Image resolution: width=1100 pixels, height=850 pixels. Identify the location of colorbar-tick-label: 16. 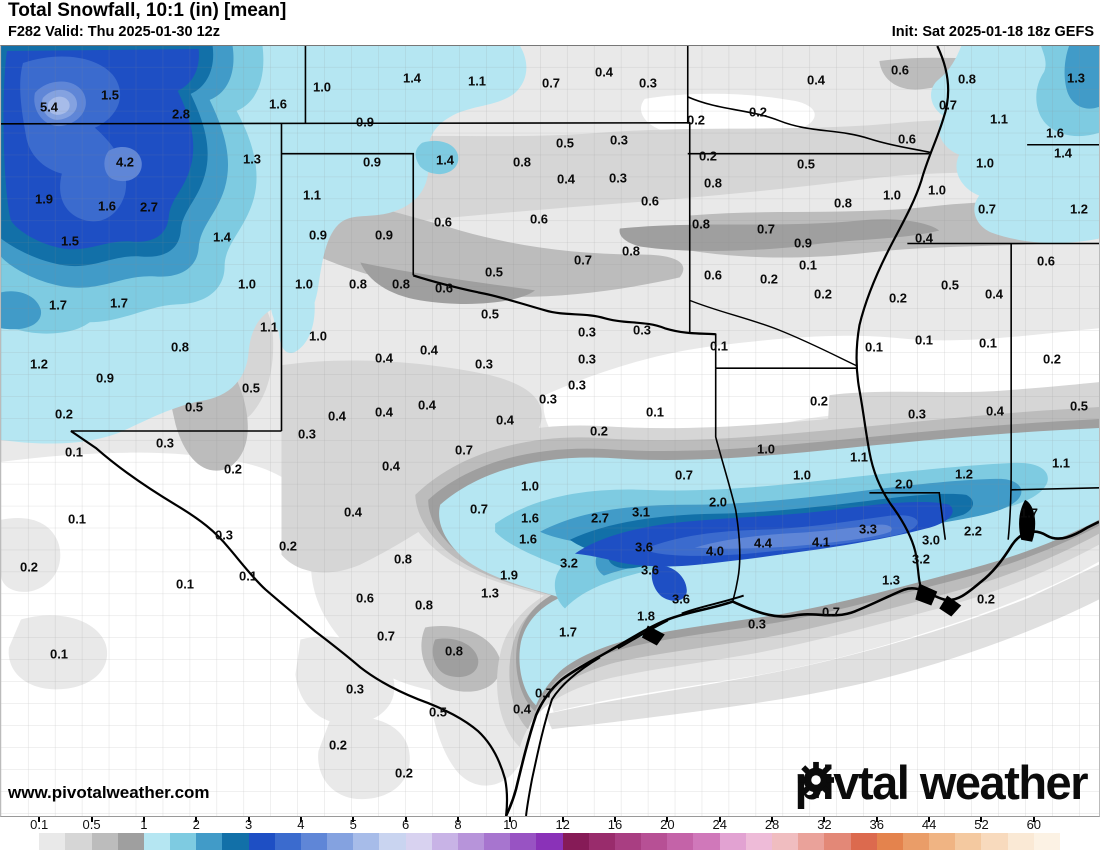
(615, 824).